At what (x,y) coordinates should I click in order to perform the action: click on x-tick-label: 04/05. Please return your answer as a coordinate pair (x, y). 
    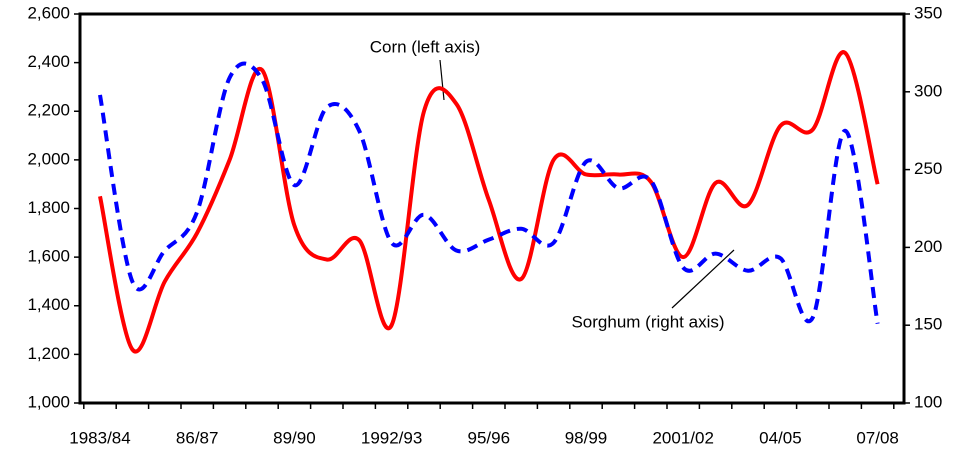
    Looking at the image, I should click on (780, 437).